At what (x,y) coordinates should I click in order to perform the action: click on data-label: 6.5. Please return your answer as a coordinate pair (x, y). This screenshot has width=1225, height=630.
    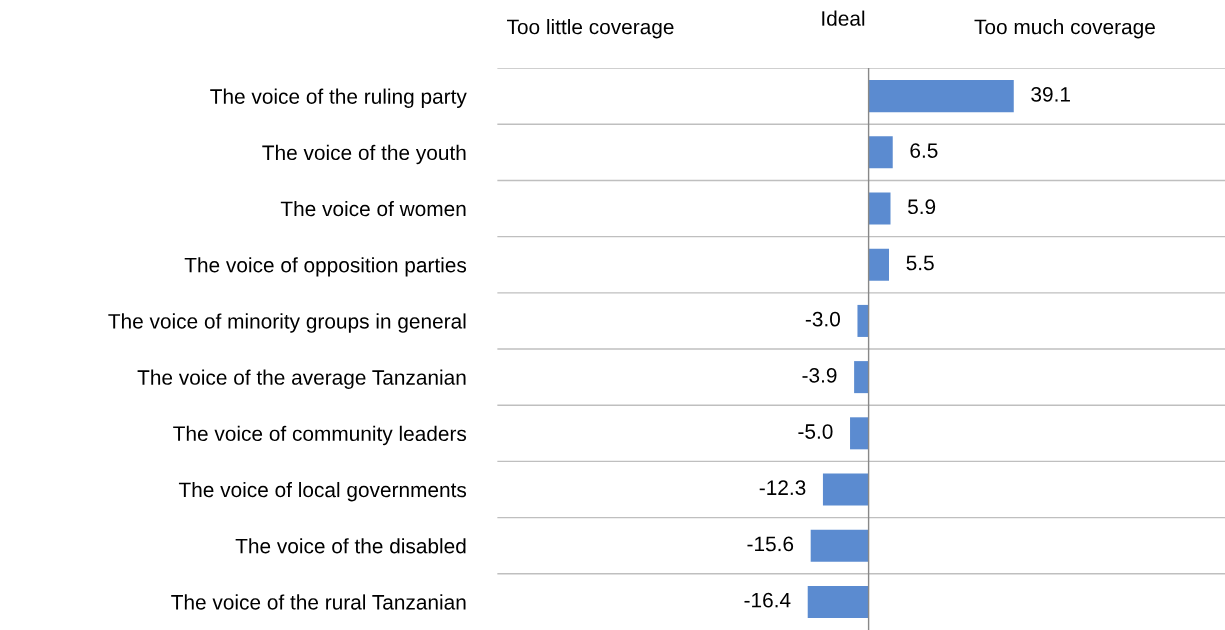
    Looking at the image, I should click on (924, 150).